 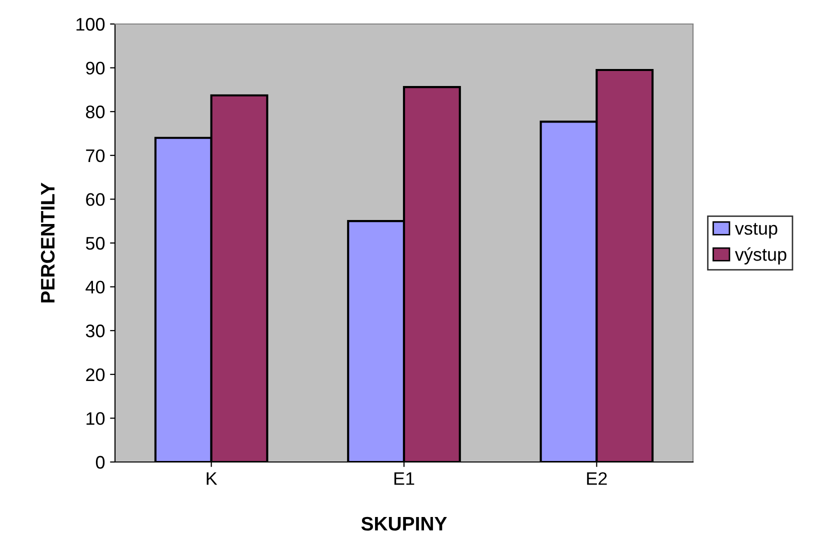 What do you see at coordinates (597, 478) in the screenshot?
I see `x-tick-label: E2` at bounding box center [597, 478].